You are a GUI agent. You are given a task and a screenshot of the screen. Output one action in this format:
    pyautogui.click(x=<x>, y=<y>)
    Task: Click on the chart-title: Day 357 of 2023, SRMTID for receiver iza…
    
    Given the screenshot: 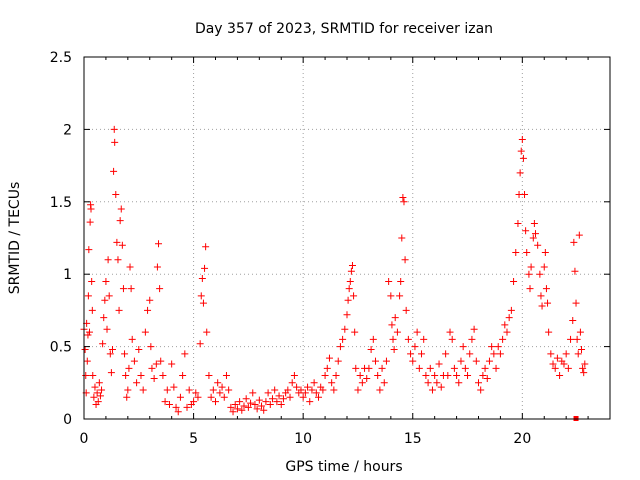 What is the action you would take?
    pyautogui.click(x=344, y=29)
    